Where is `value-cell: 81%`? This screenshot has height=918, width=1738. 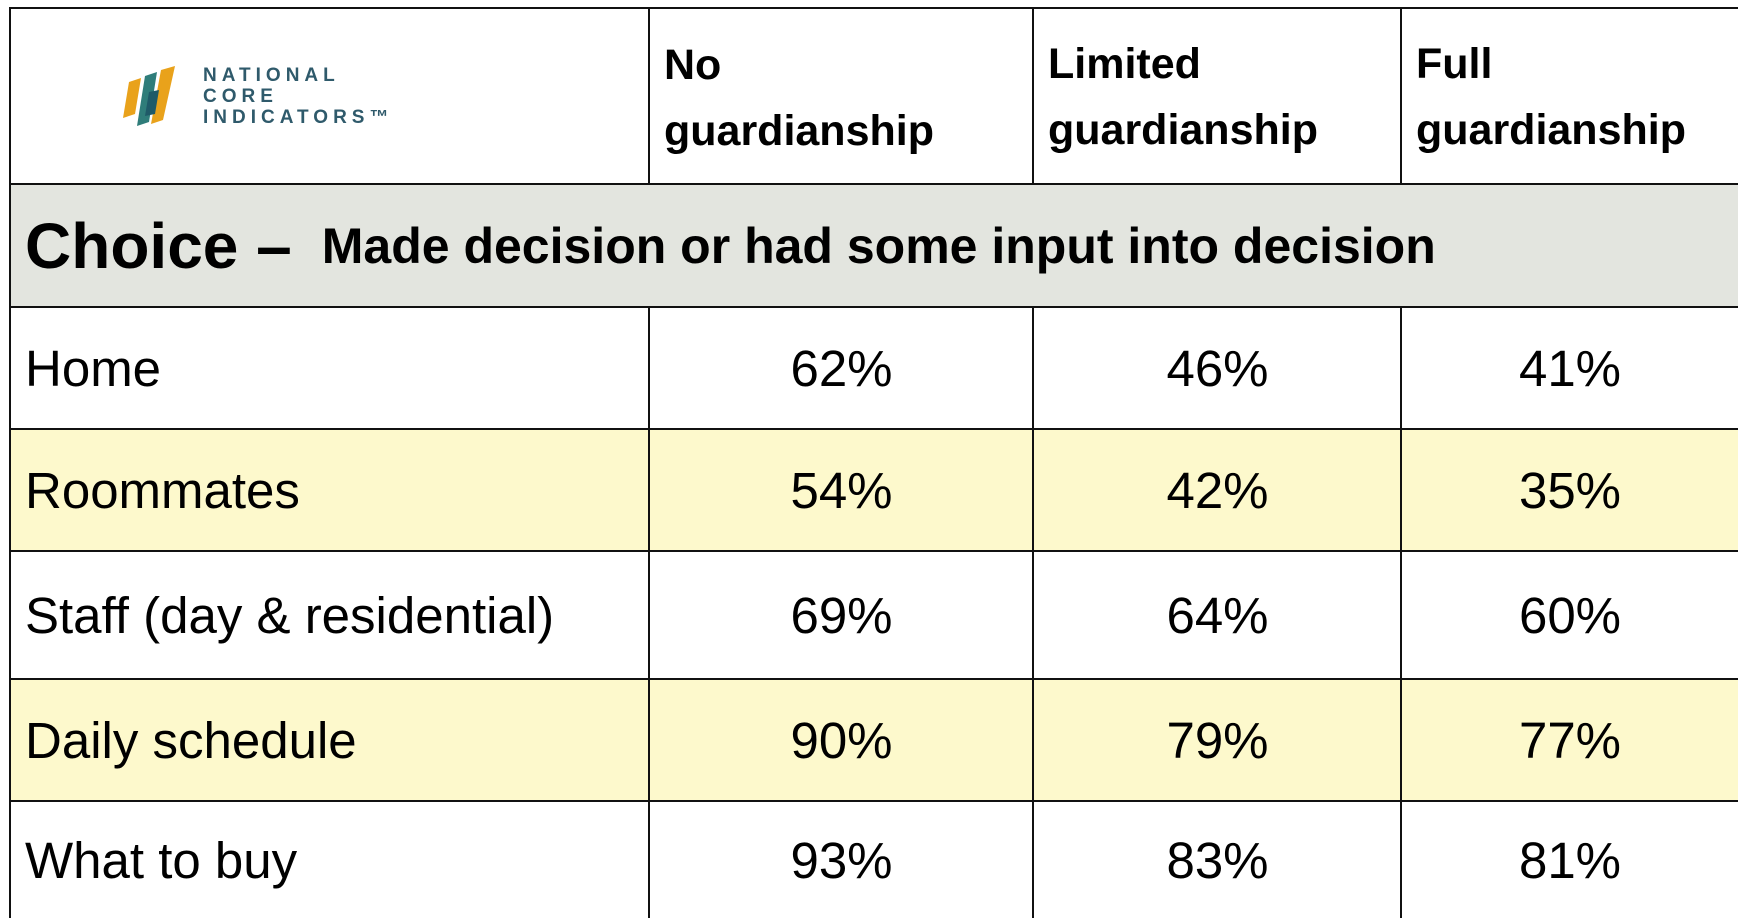 value-cell: 81% is located at coordinates (1569, 859).